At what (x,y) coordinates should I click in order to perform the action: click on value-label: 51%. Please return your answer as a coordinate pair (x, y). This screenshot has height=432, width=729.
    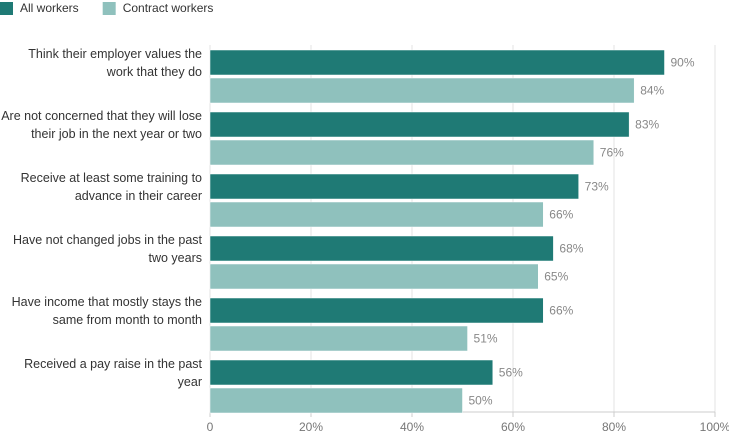
    Looking at the image, I should click on (486, 339).